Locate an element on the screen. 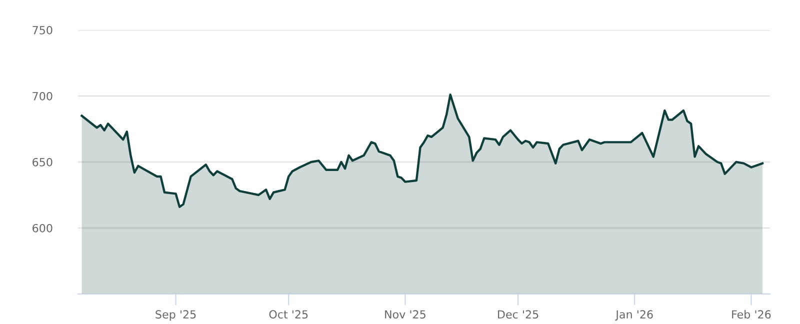  x-tick-label: Oct '25 is located at coordinates (288, 314).